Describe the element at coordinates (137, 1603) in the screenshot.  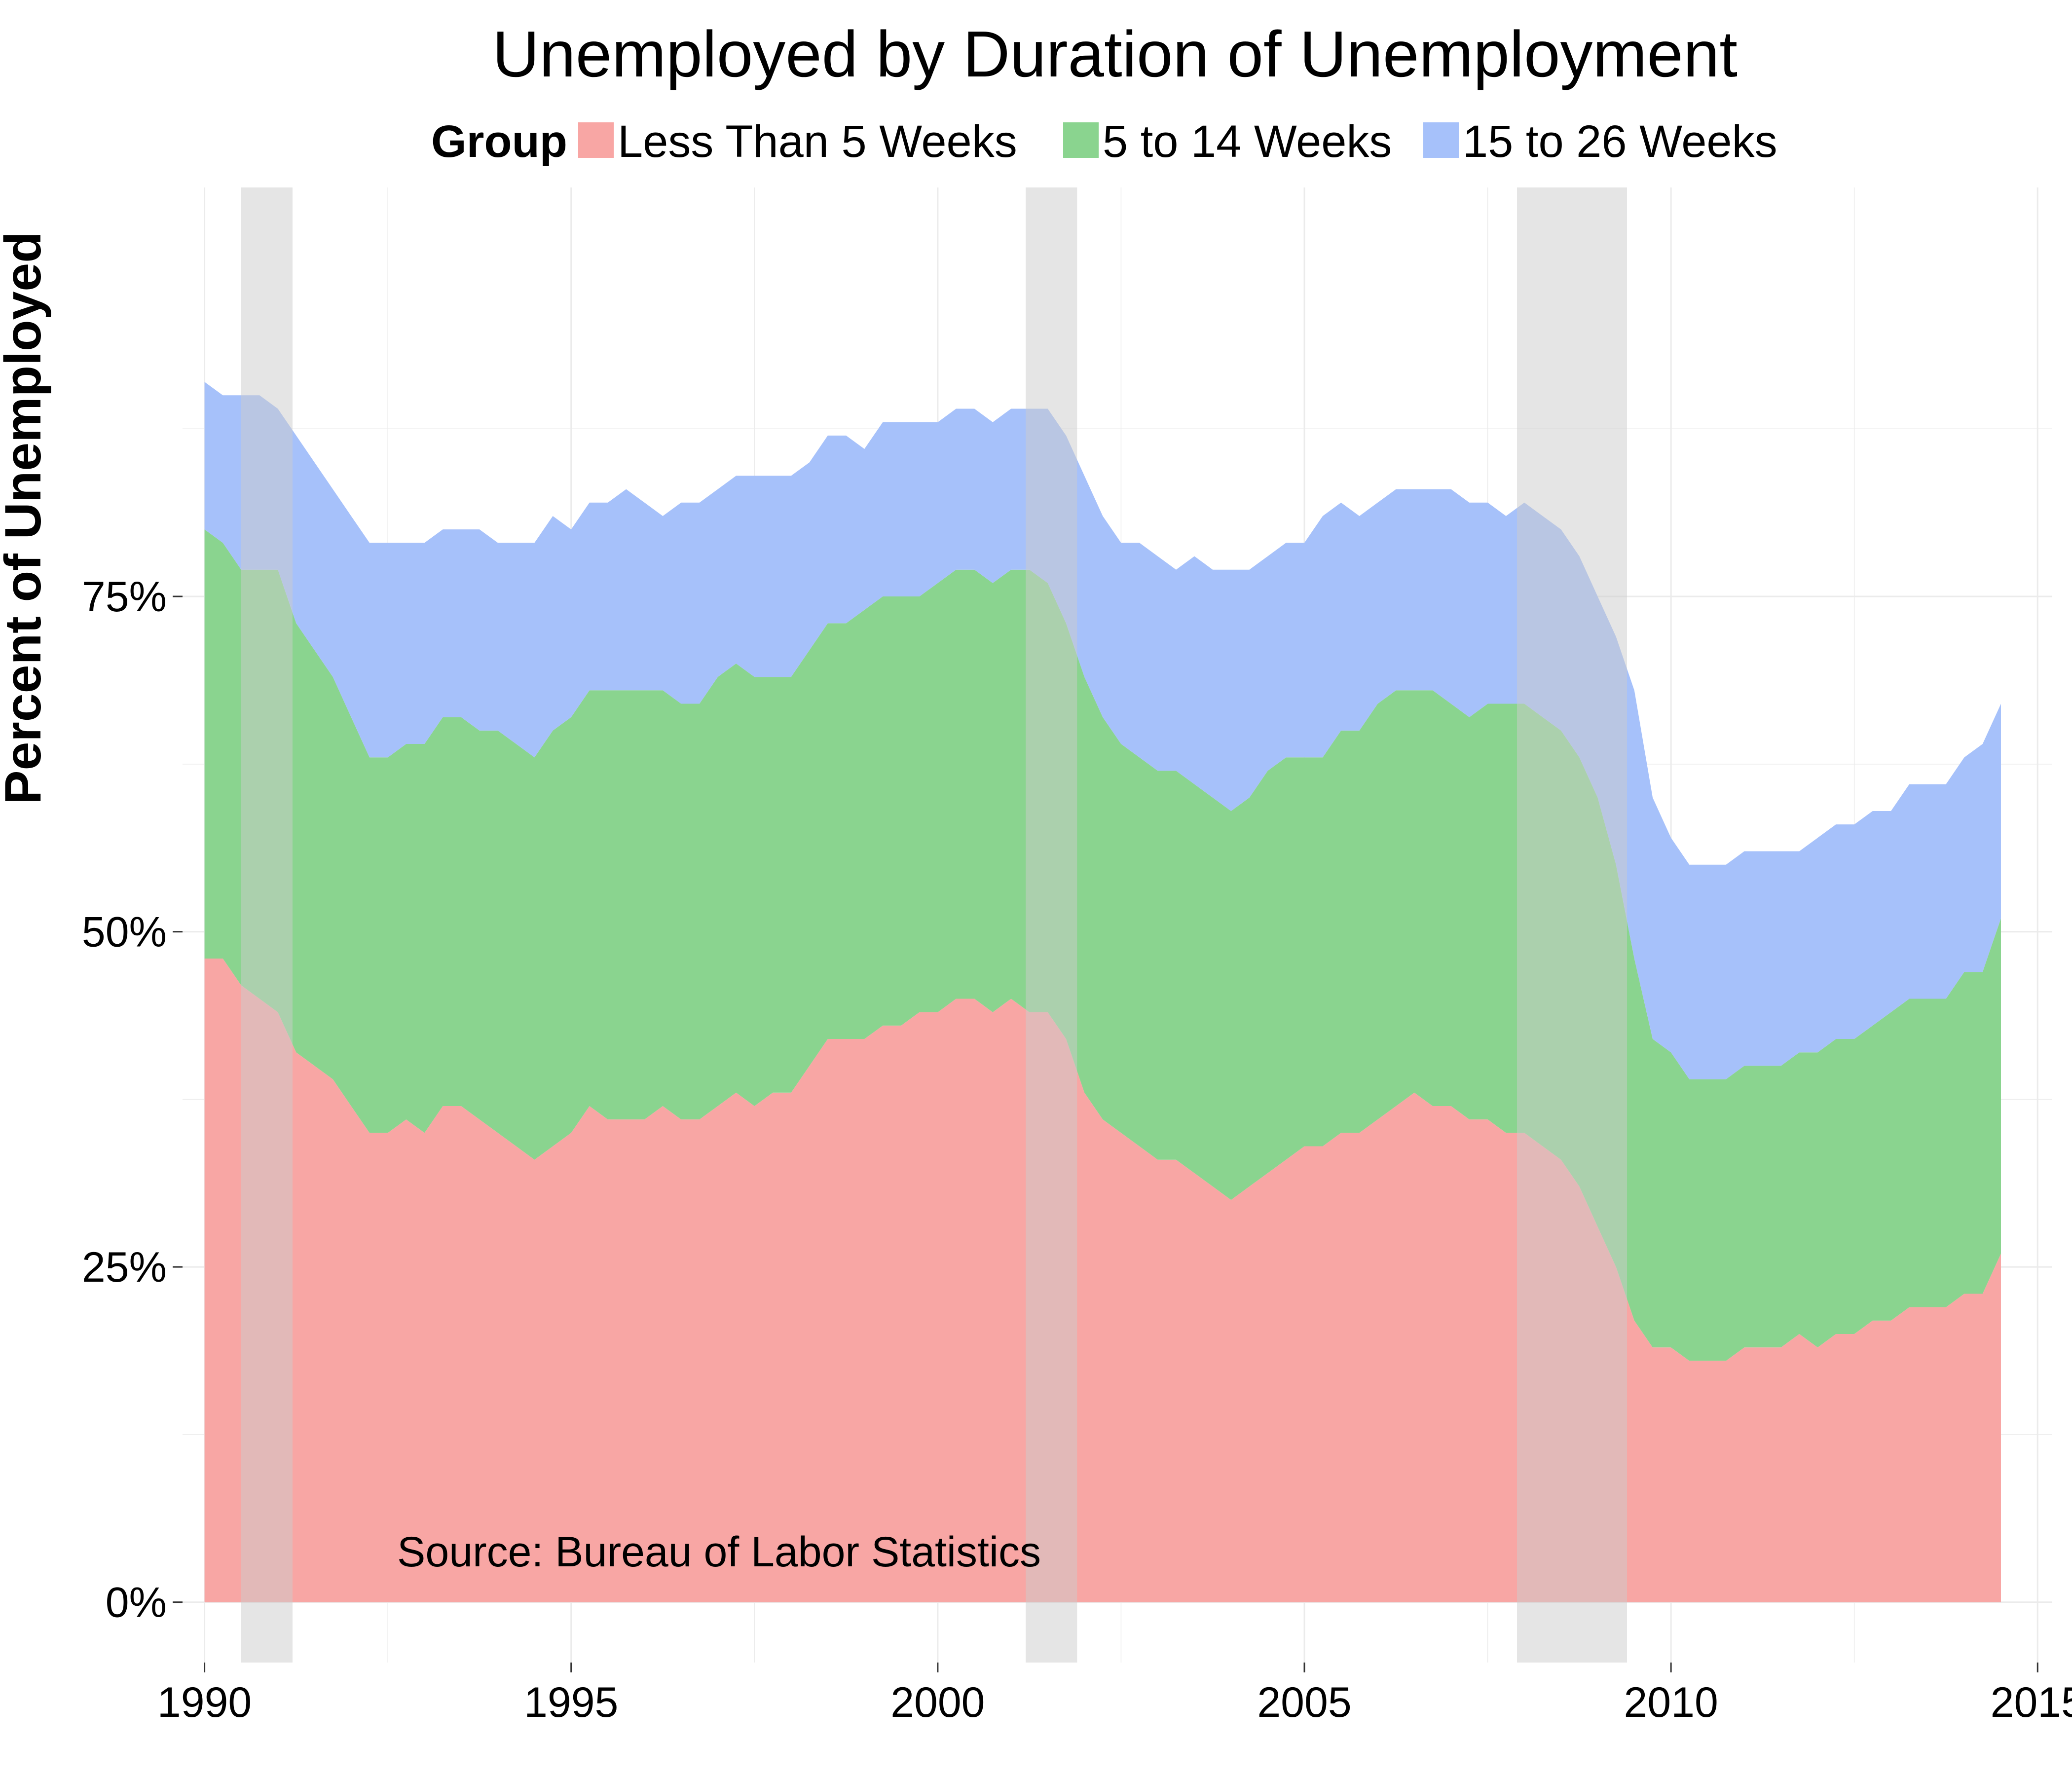
I see `y-tick-label: 0%` at that location.